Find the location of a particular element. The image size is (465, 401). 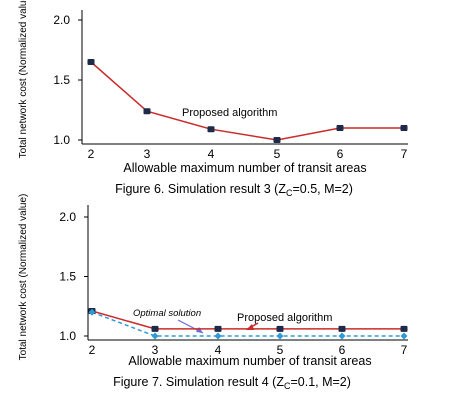

chart-1-x-tick-label: 3 is located at coordinates (147, 154).